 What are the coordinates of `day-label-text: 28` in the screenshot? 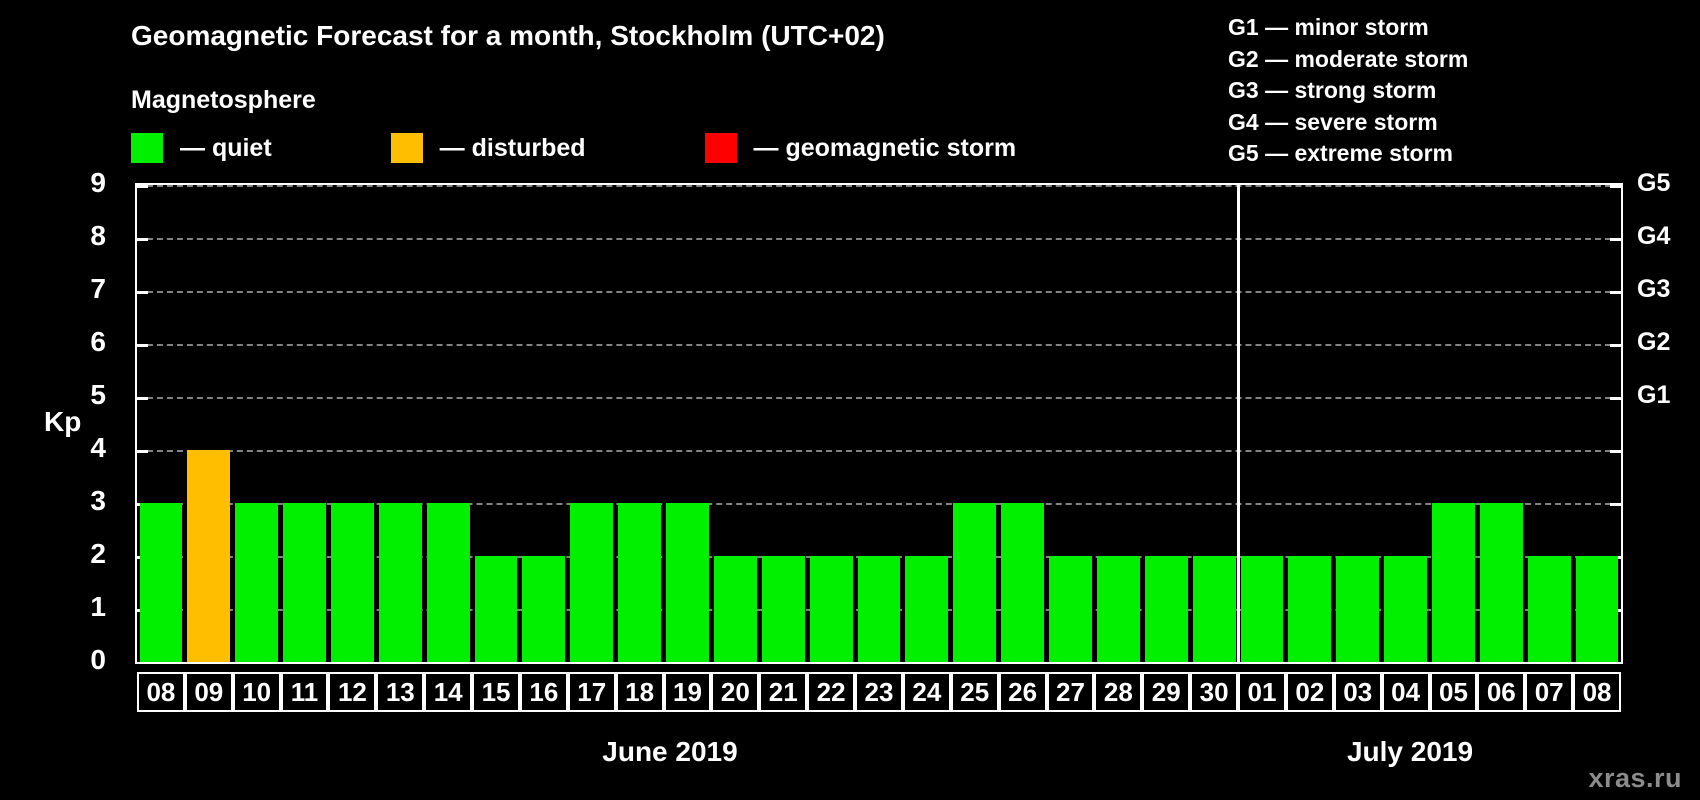 It's located at (1118, 692).